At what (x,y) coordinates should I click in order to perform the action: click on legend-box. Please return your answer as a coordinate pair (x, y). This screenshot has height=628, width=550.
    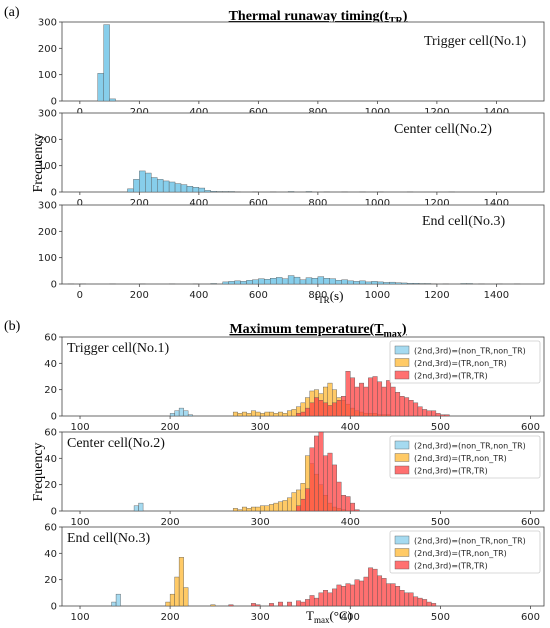
    Looking at the image, I should click on (465, 552).